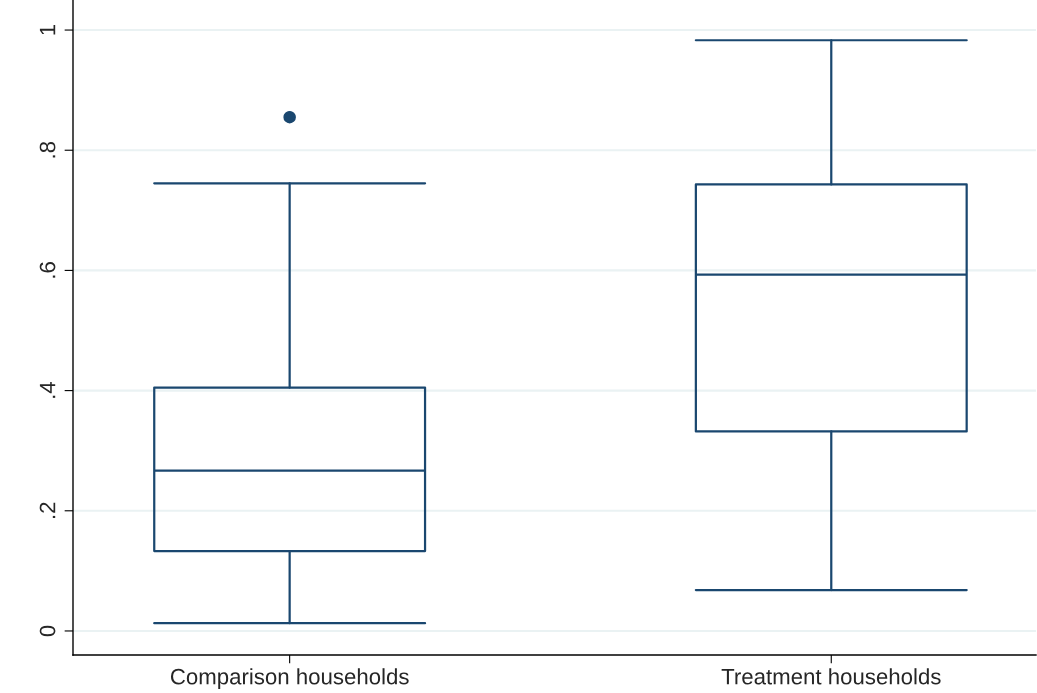 The height and width of the screenshot is (693, 1037). Describe the element at coordinates (831, 676) in the screenshot. I see `x-tick-label: Treatment households` at that location.